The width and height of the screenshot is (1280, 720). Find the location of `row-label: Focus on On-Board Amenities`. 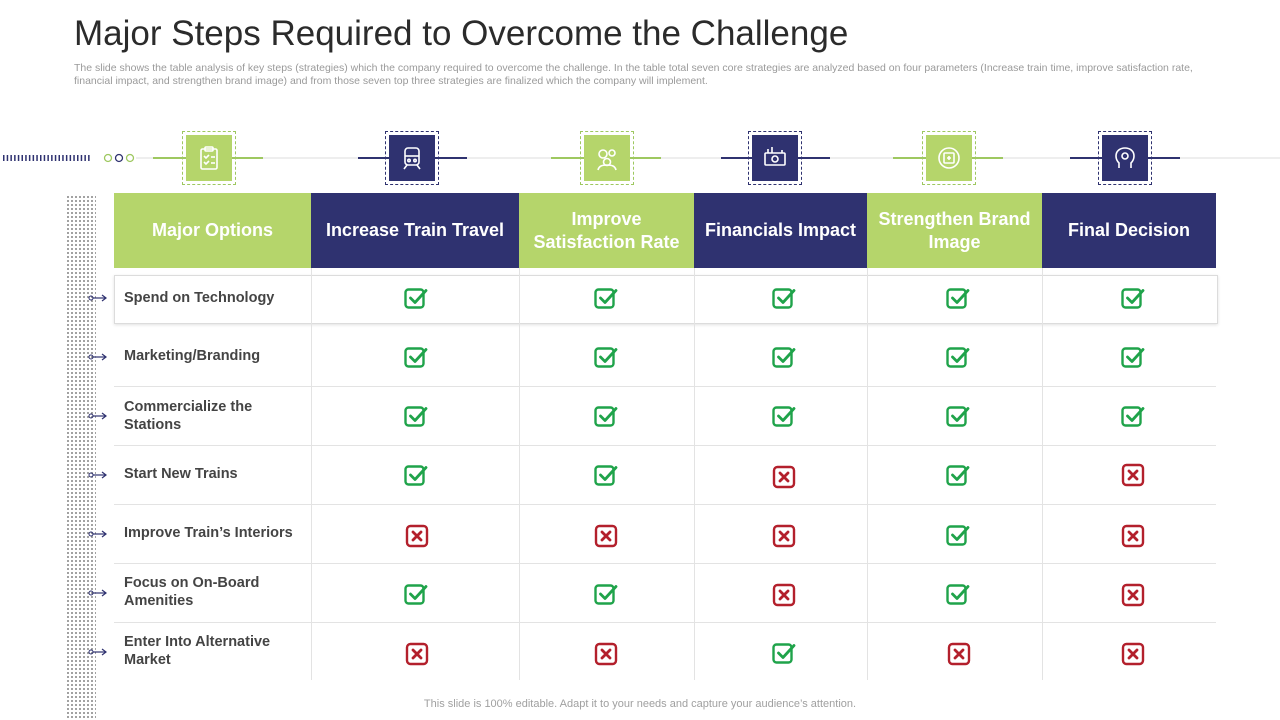

row-label: Focus on On-Board Amenities is located at coordinates (192, 592).